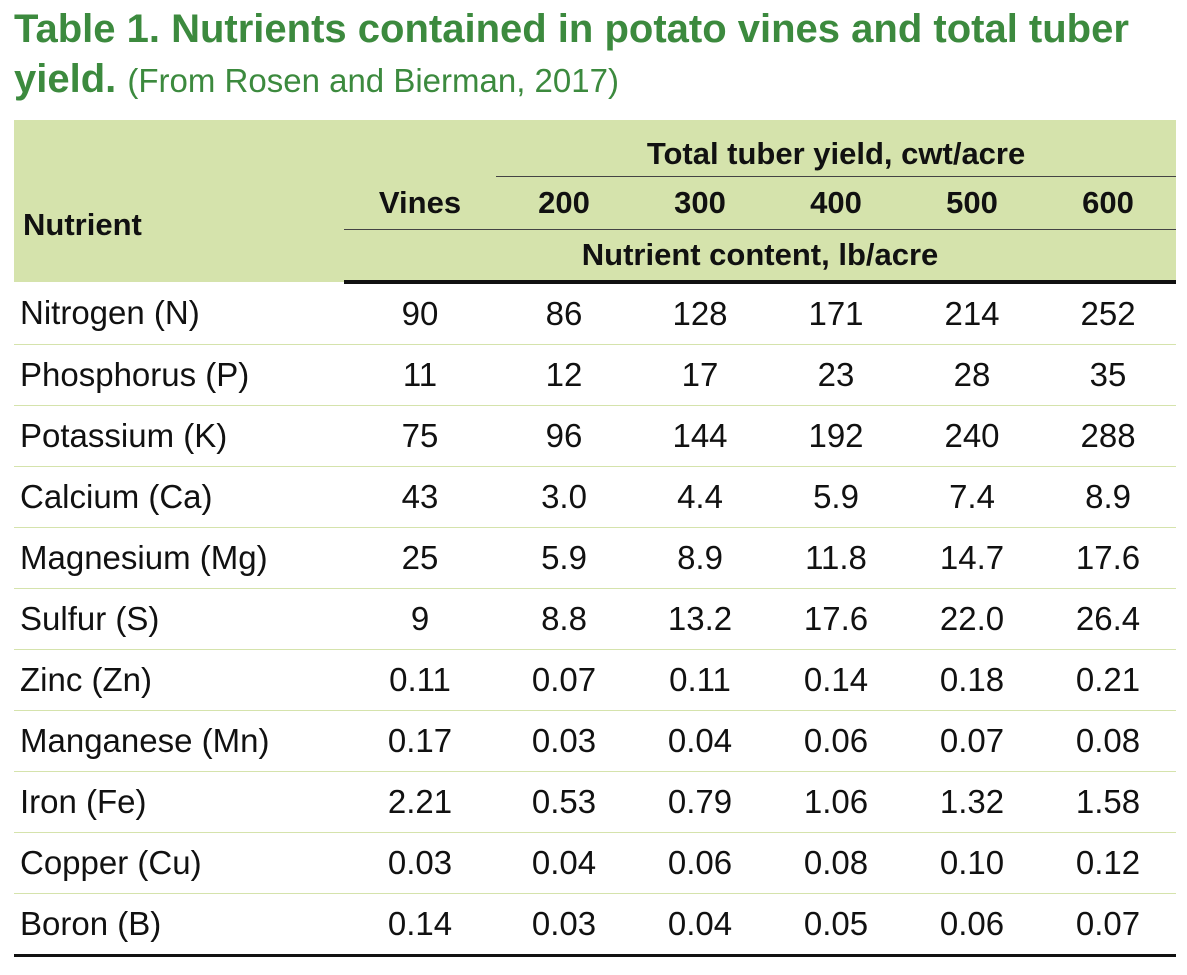 The height and width of the screenshot is (975, 1187). I want to click on value-cell: 1.32, so click(972, 802).